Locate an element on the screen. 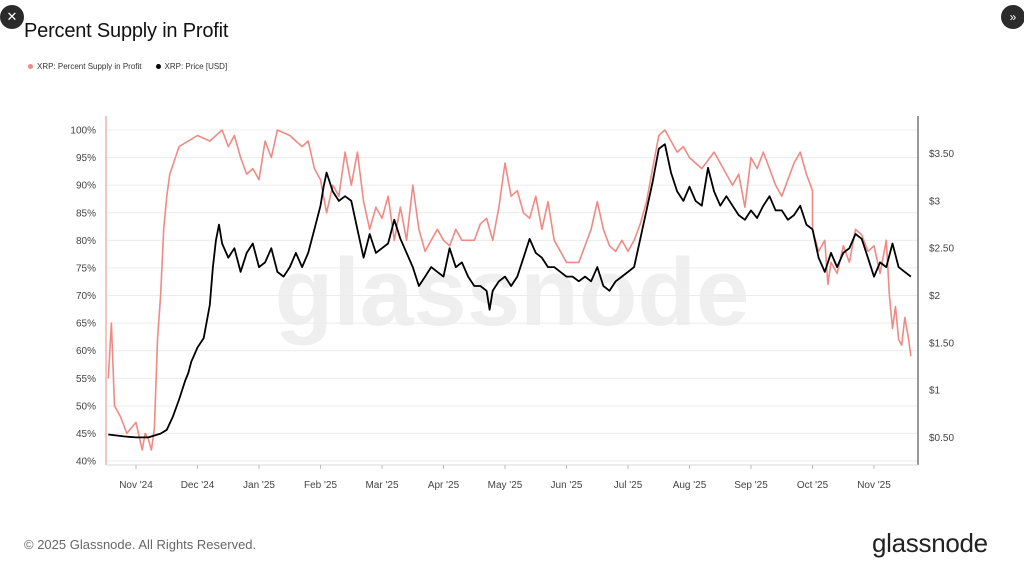 The image size is (1024, 573). y-left-tick-label: 50% is located at coordinates (86, 406).